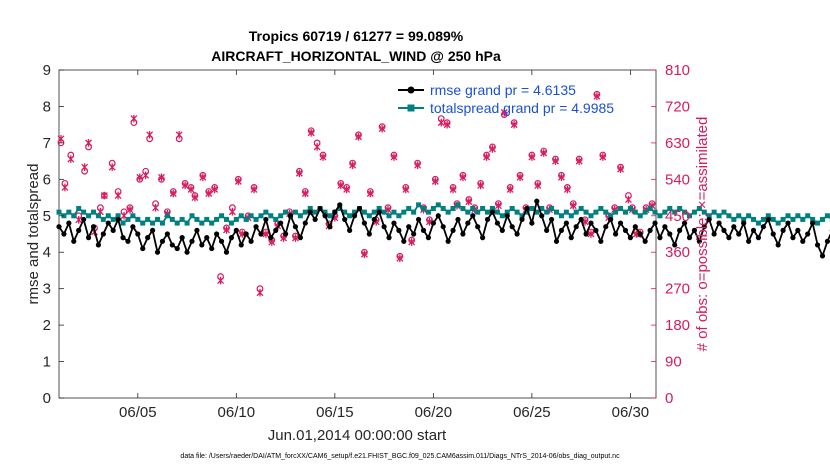 Image resolution: width=830 pixels, height=470 pixels. Describe the element at coordinates (47, 252) in the screenshot. I see `y-tick-label: 4` at that location.